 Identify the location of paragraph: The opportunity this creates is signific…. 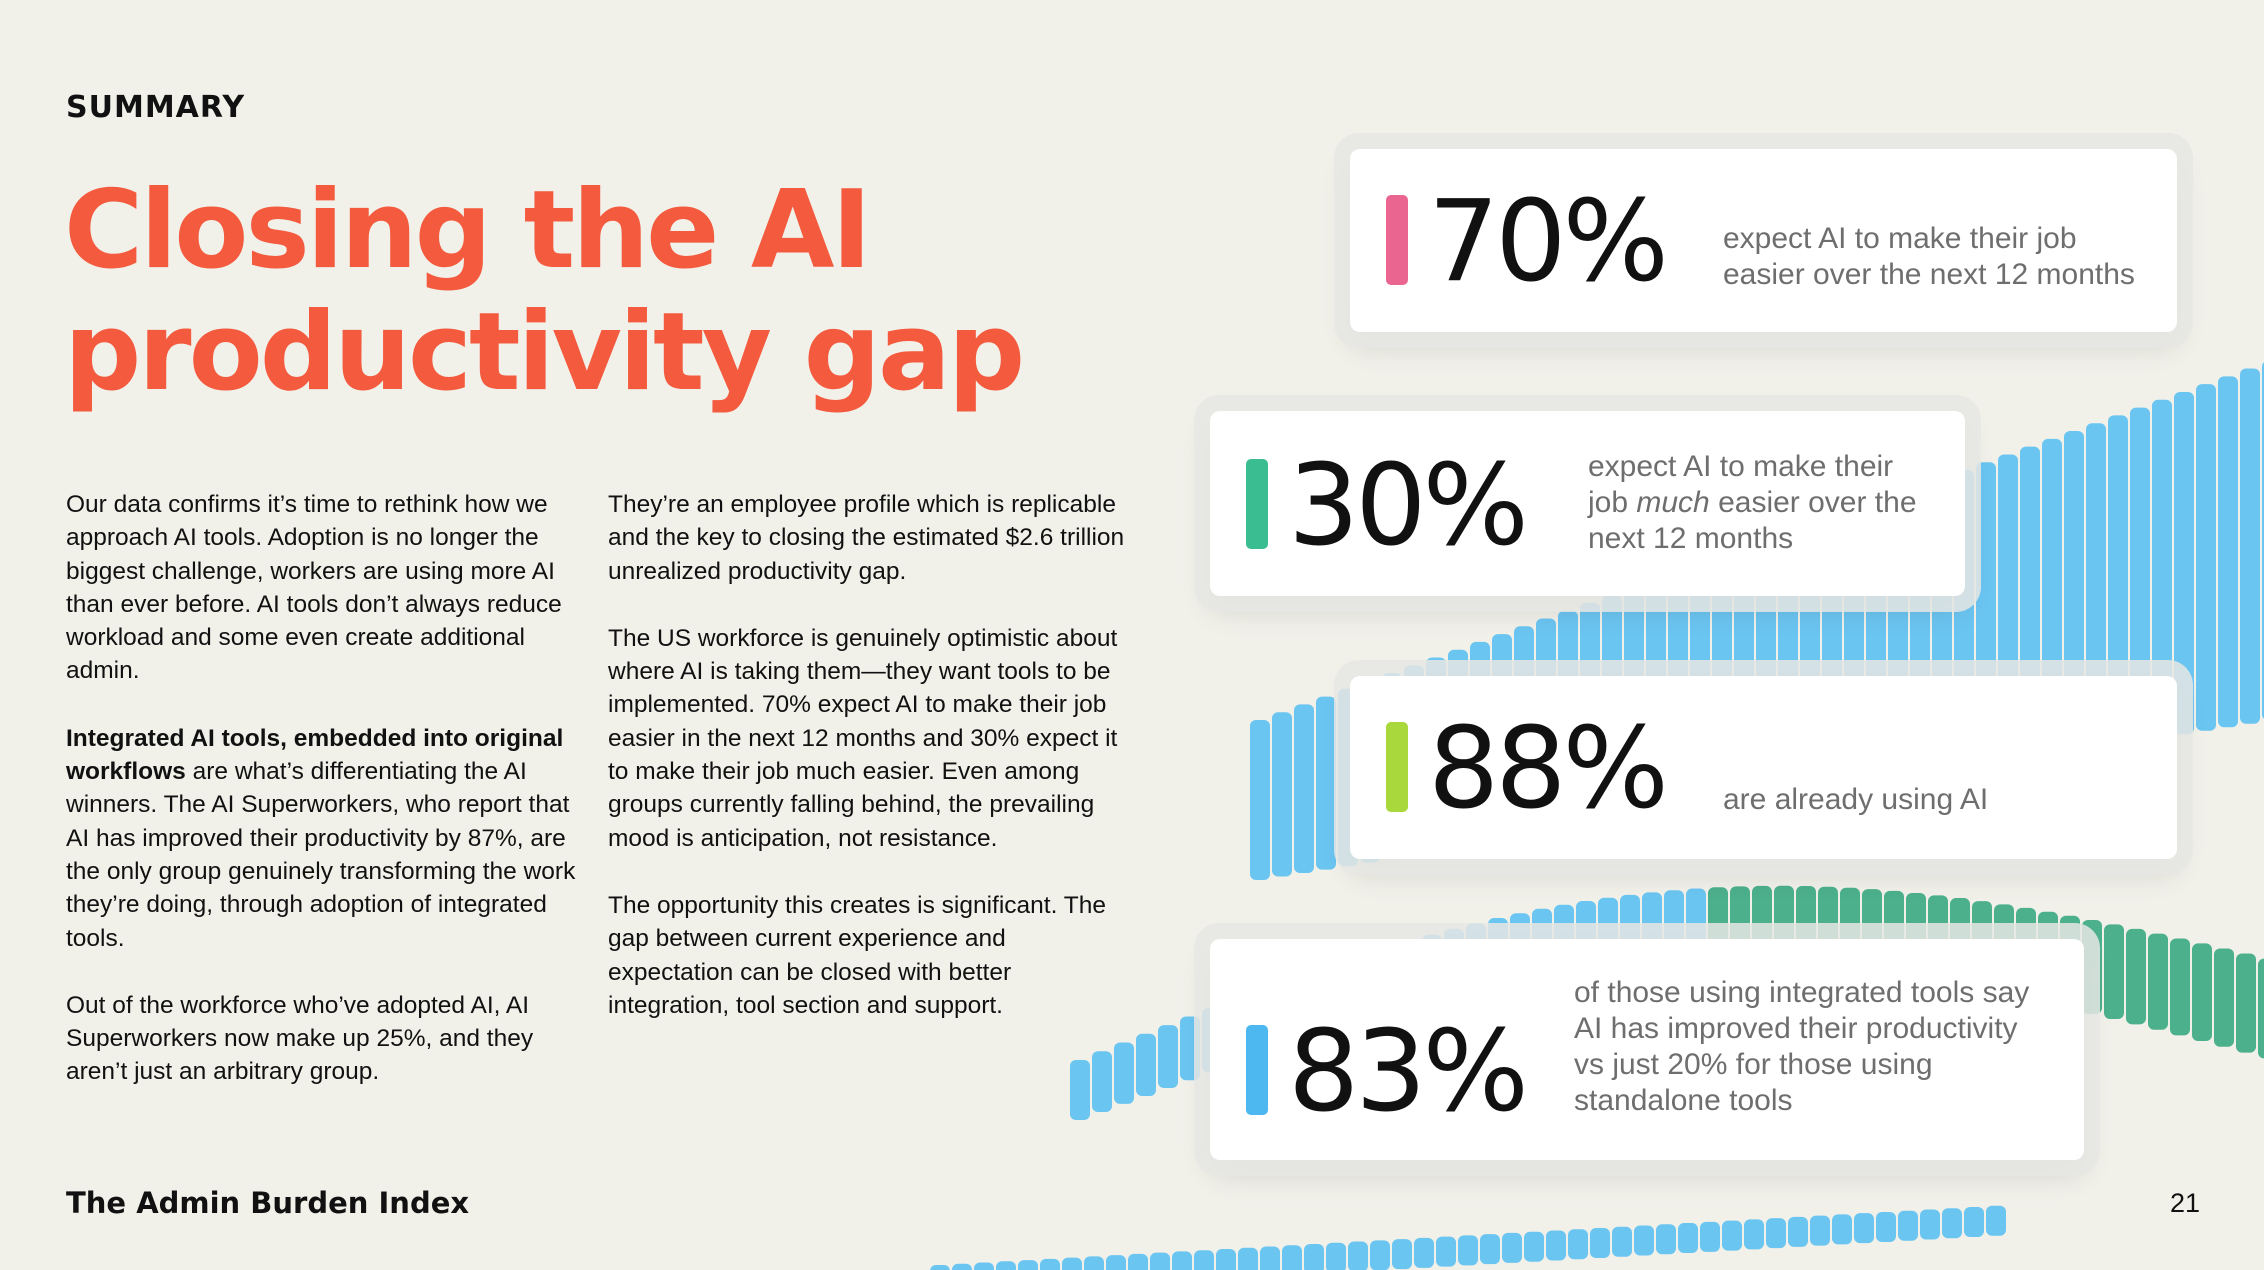
(870, 955).